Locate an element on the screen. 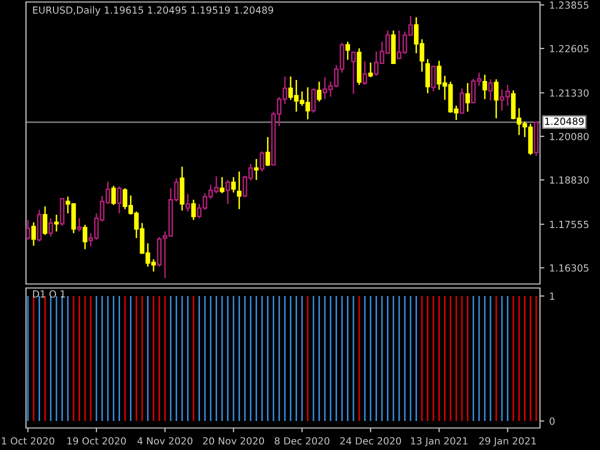 Image resolution: width=600 pixels, height=450 pixels. x-tick-label: 19 Oct 2020 is located at coordinates (96, 441).